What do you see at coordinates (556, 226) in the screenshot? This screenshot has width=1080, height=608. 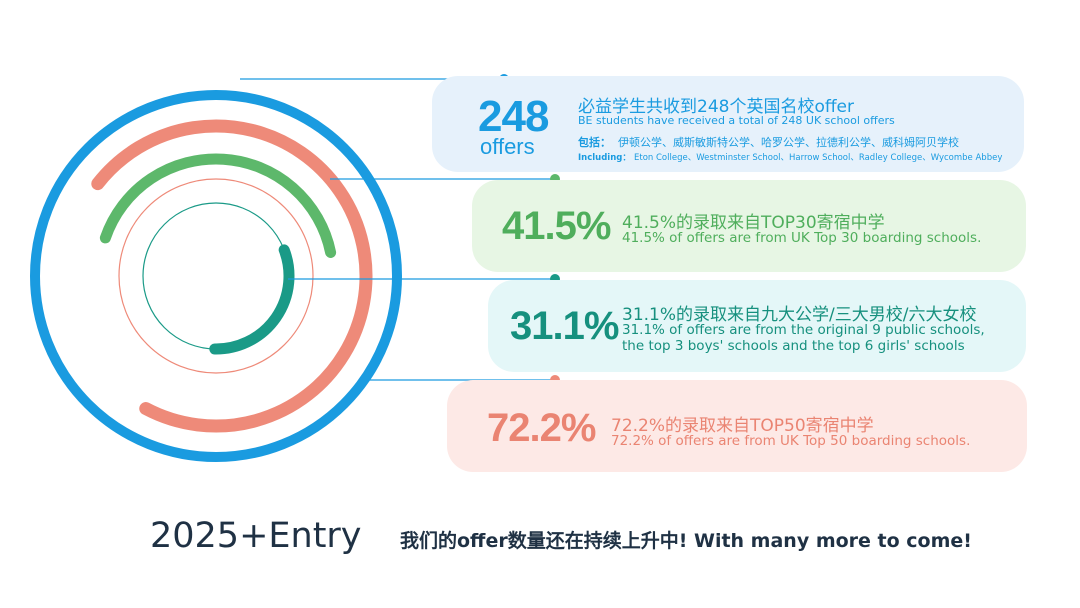 I see `top30-percent: 41.5%` at bounding box center [556, 226].